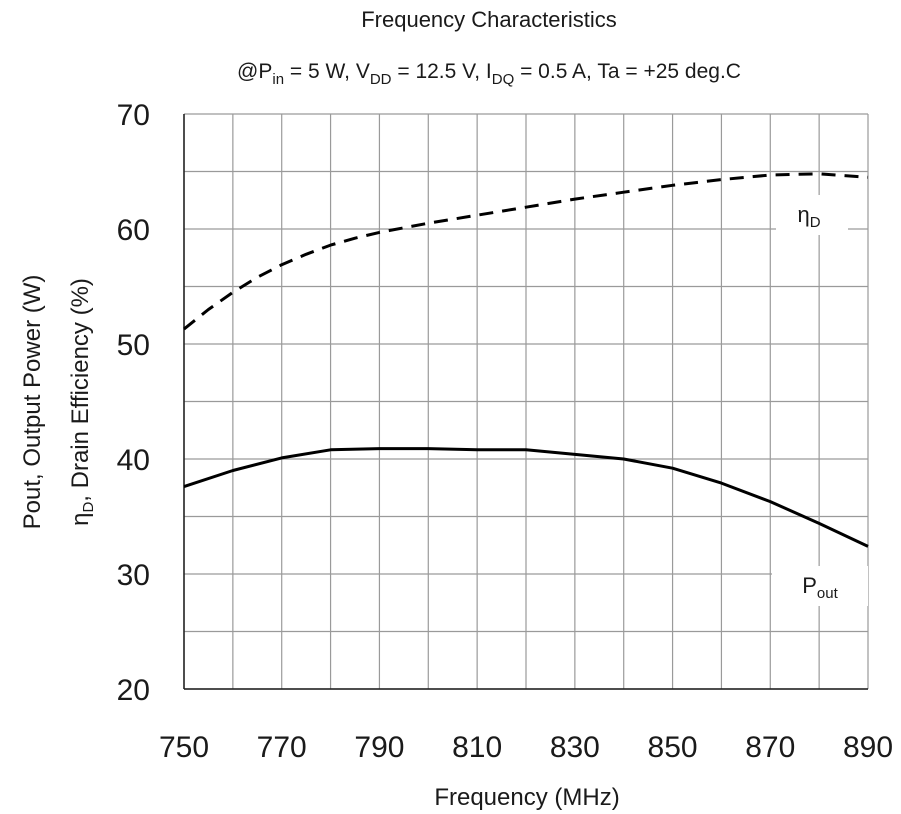  I want to click on series-line-pout, so click(526, 497).